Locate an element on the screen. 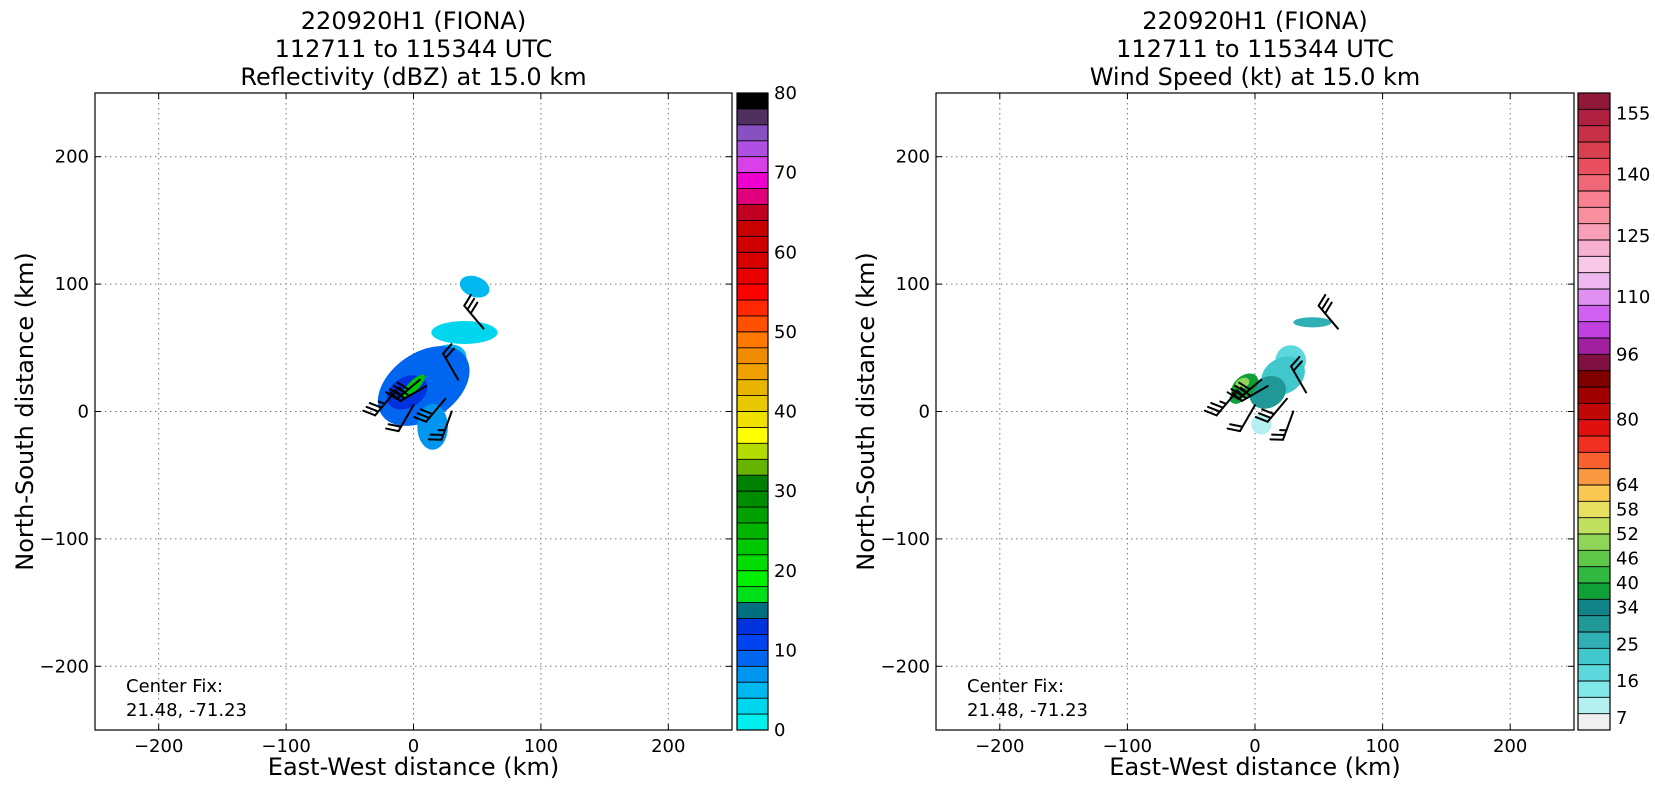  colorbar-tick-label: 64 is located at coordinates (1627, 485).